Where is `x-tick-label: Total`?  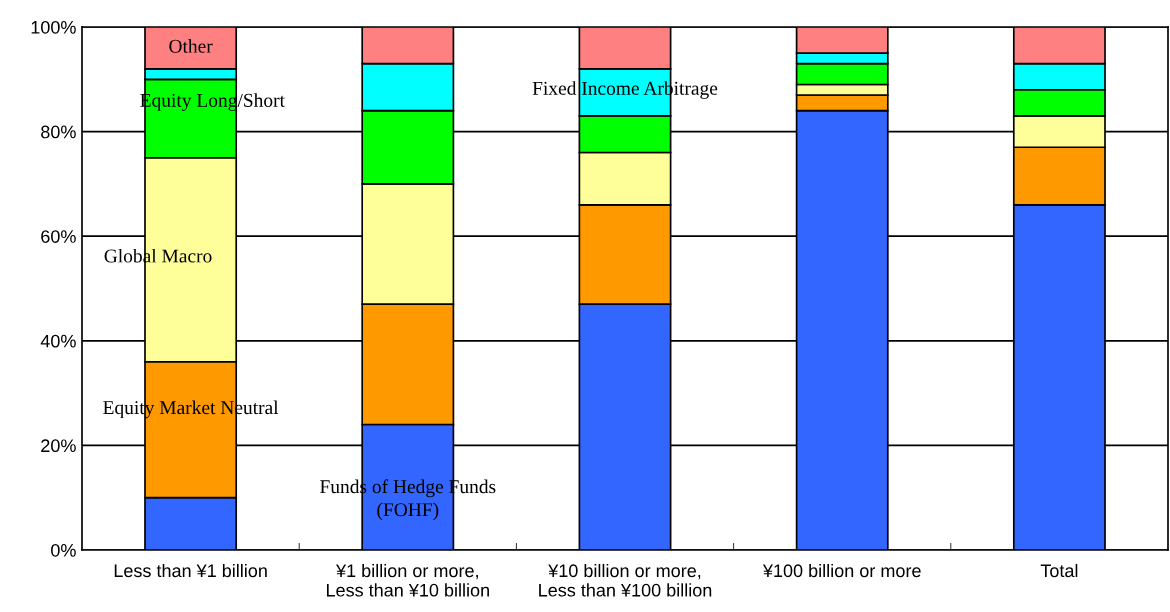
x-tick-label: Total is located at coordinates (1059, 570).